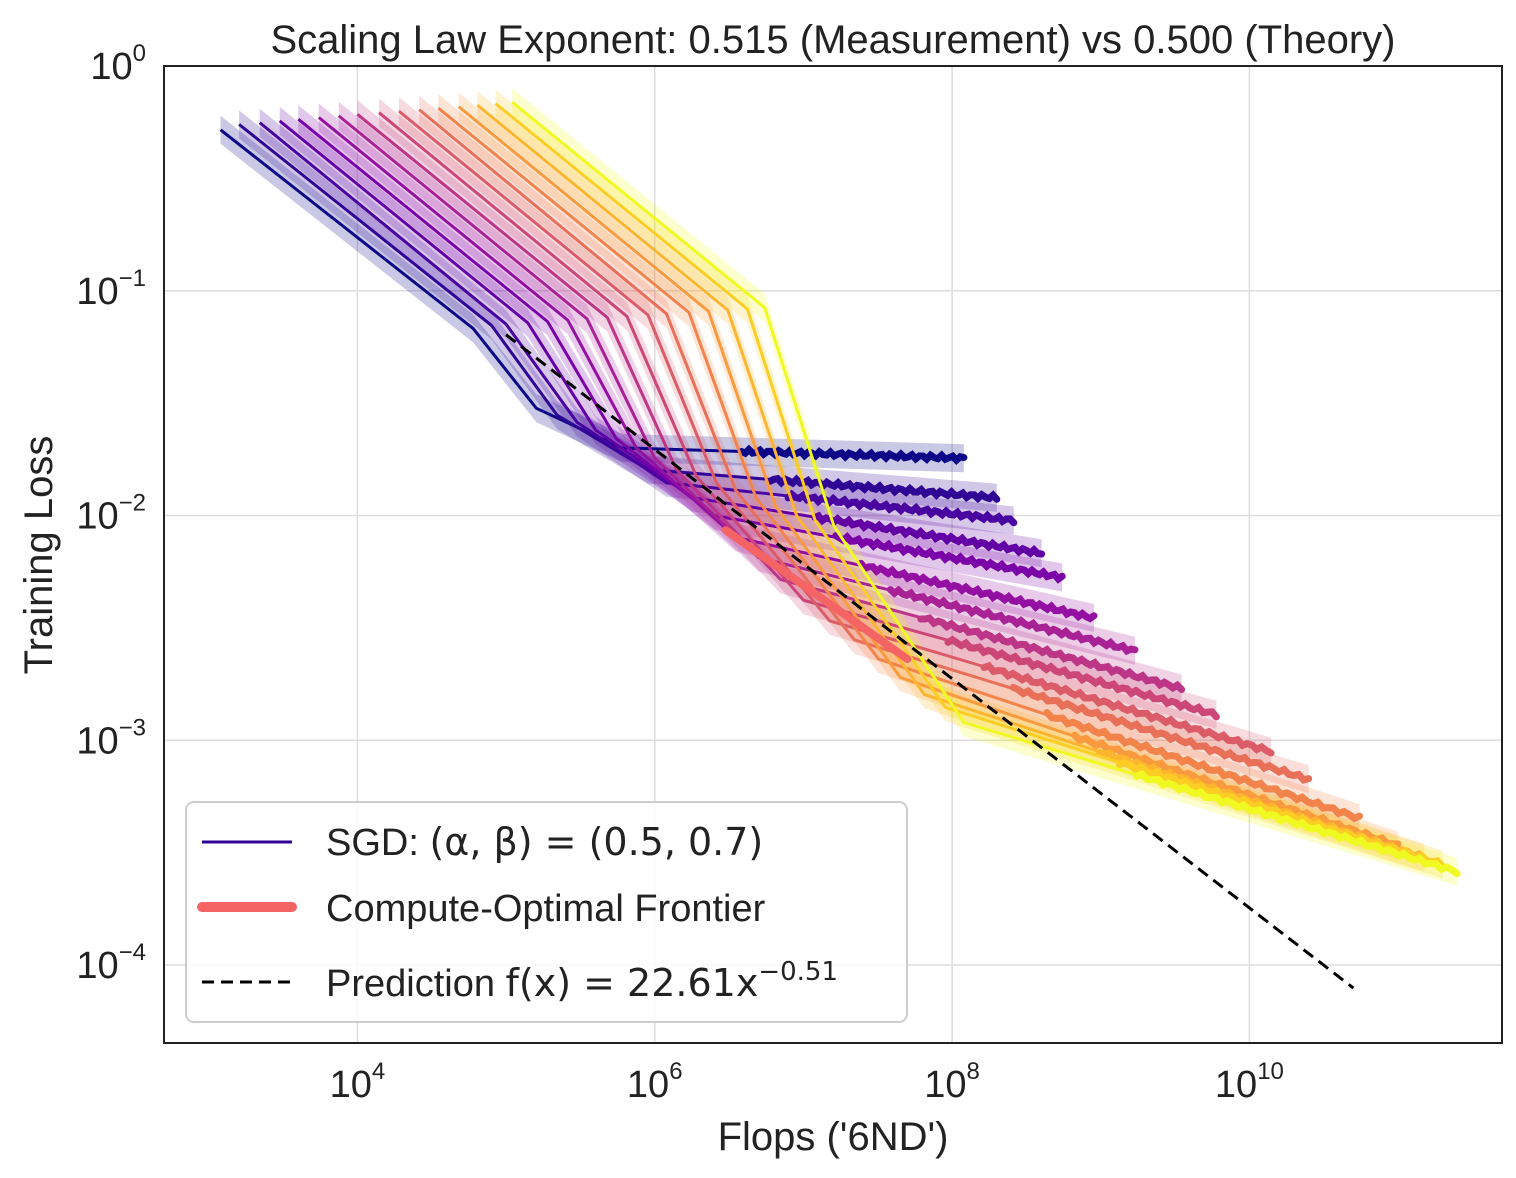 Image resolution: width=1516 pixels, height=1178 pixels. I want to click on x-tick-exponent: 8, so click(973, 1071).